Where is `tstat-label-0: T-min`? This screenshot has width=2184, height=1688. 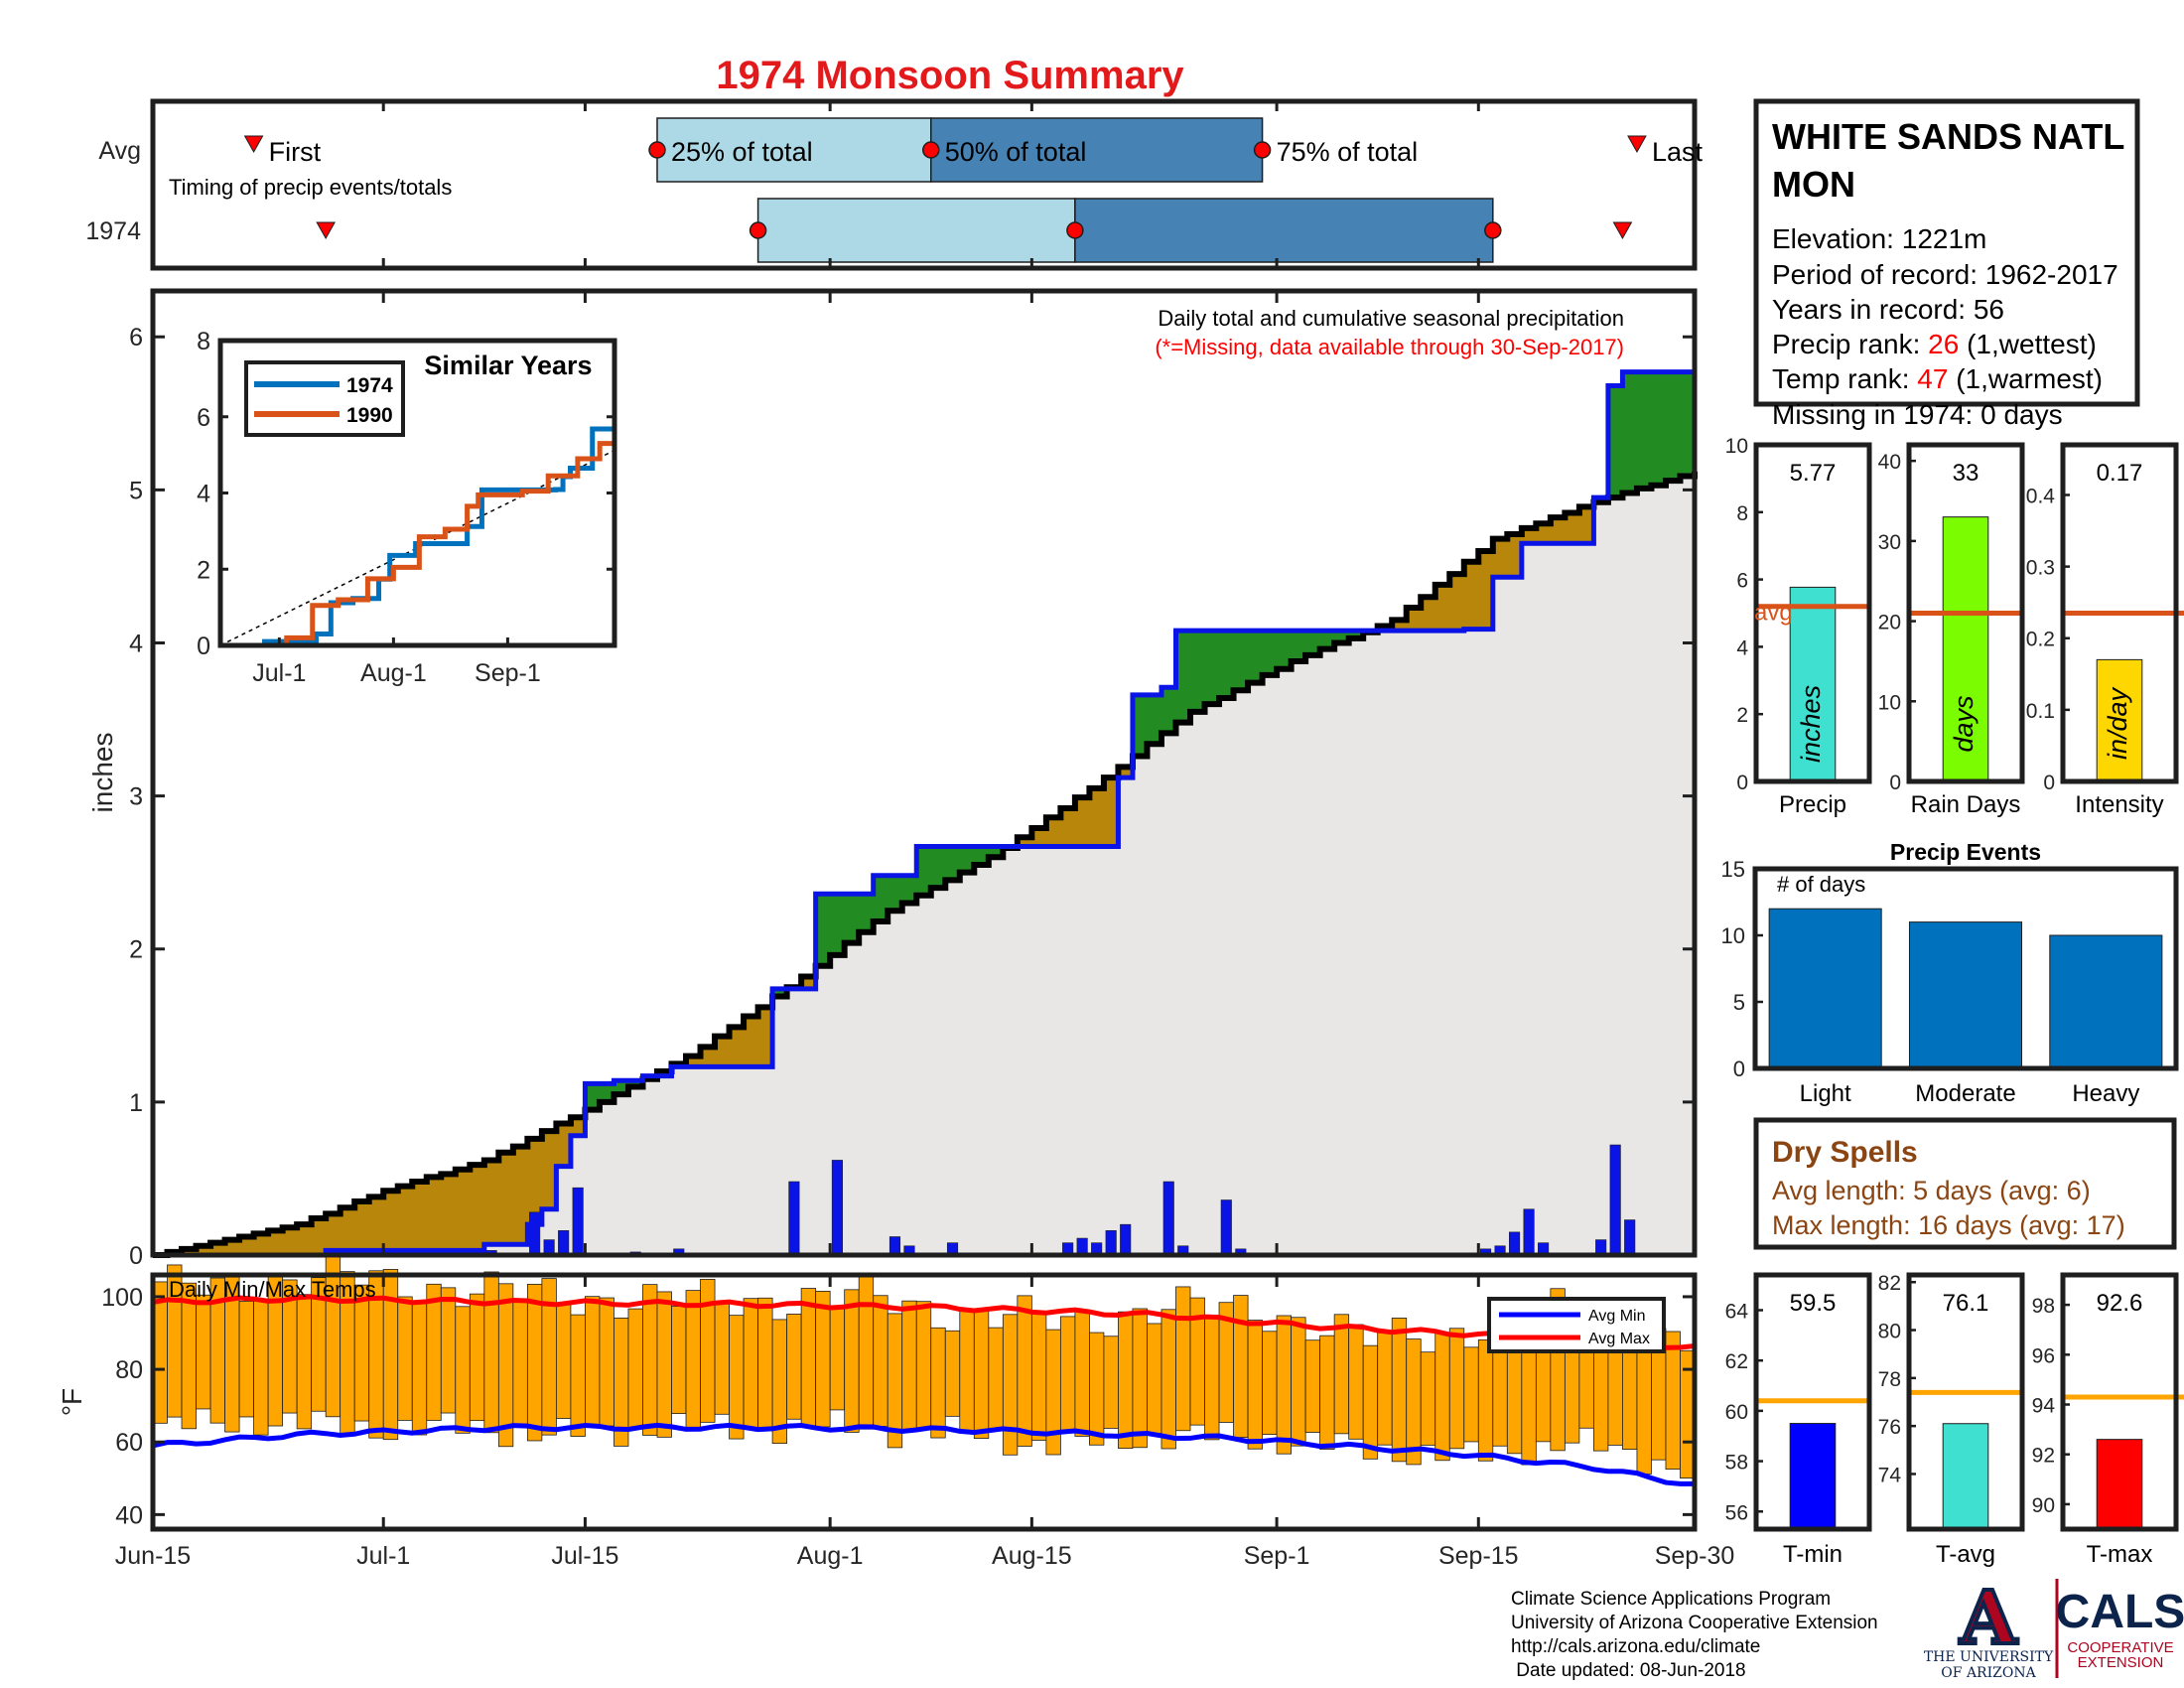
tstat-label-0: T-min is located at coordinates (1813, 1554).